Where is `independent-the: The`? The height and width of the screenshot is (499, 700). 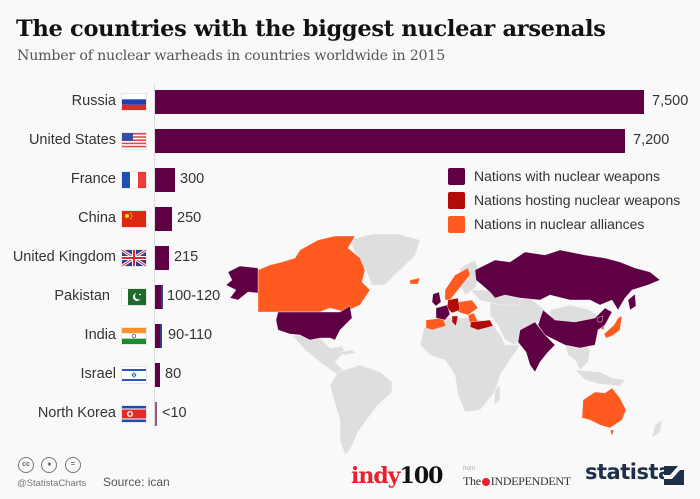
independent-the: The is located at coordinates (472, 481).